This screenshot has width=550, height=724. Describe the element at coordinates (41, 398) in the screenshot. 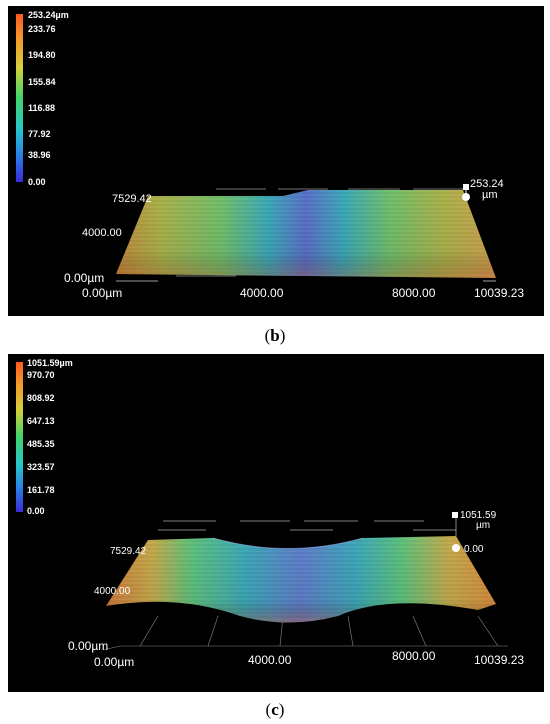

I see `colorbar-tick: 808.92` at that location.